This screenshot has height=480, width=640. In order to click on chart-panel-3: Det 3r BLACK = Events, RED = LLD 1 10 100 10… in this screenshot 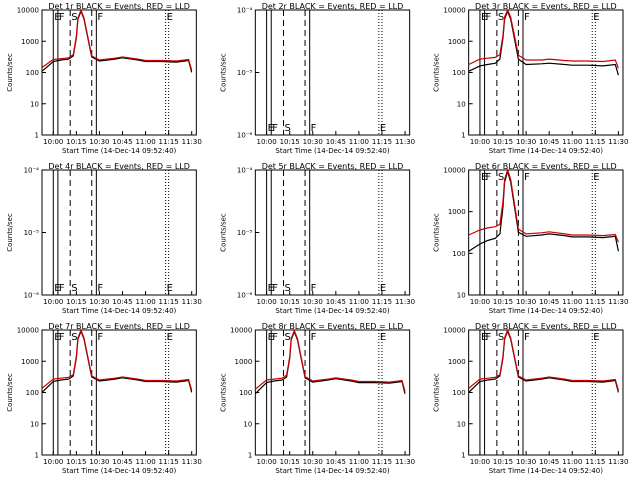, I will do `click(531, 78)`.